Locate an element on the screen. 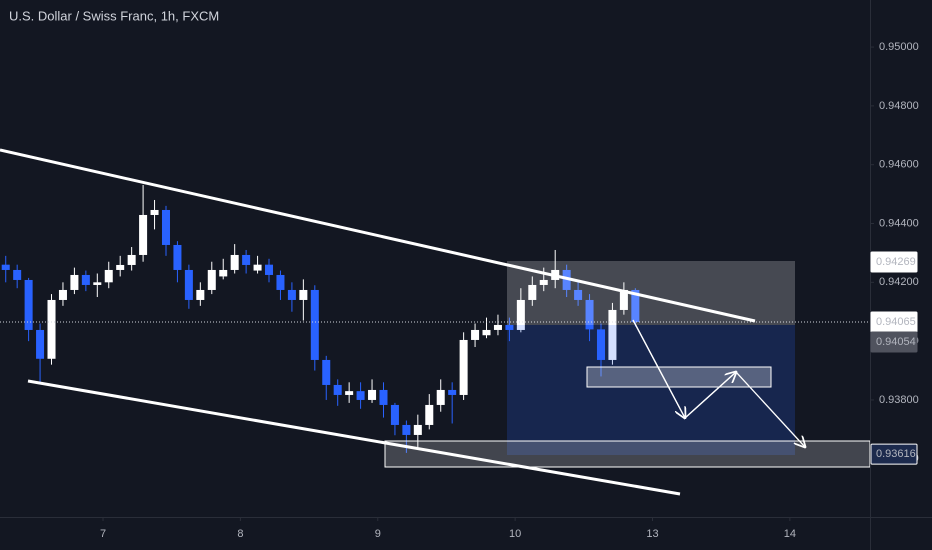 This screenshot has width=932, height=550. x-tick-label: 14 is located at coordinates (790, 534).